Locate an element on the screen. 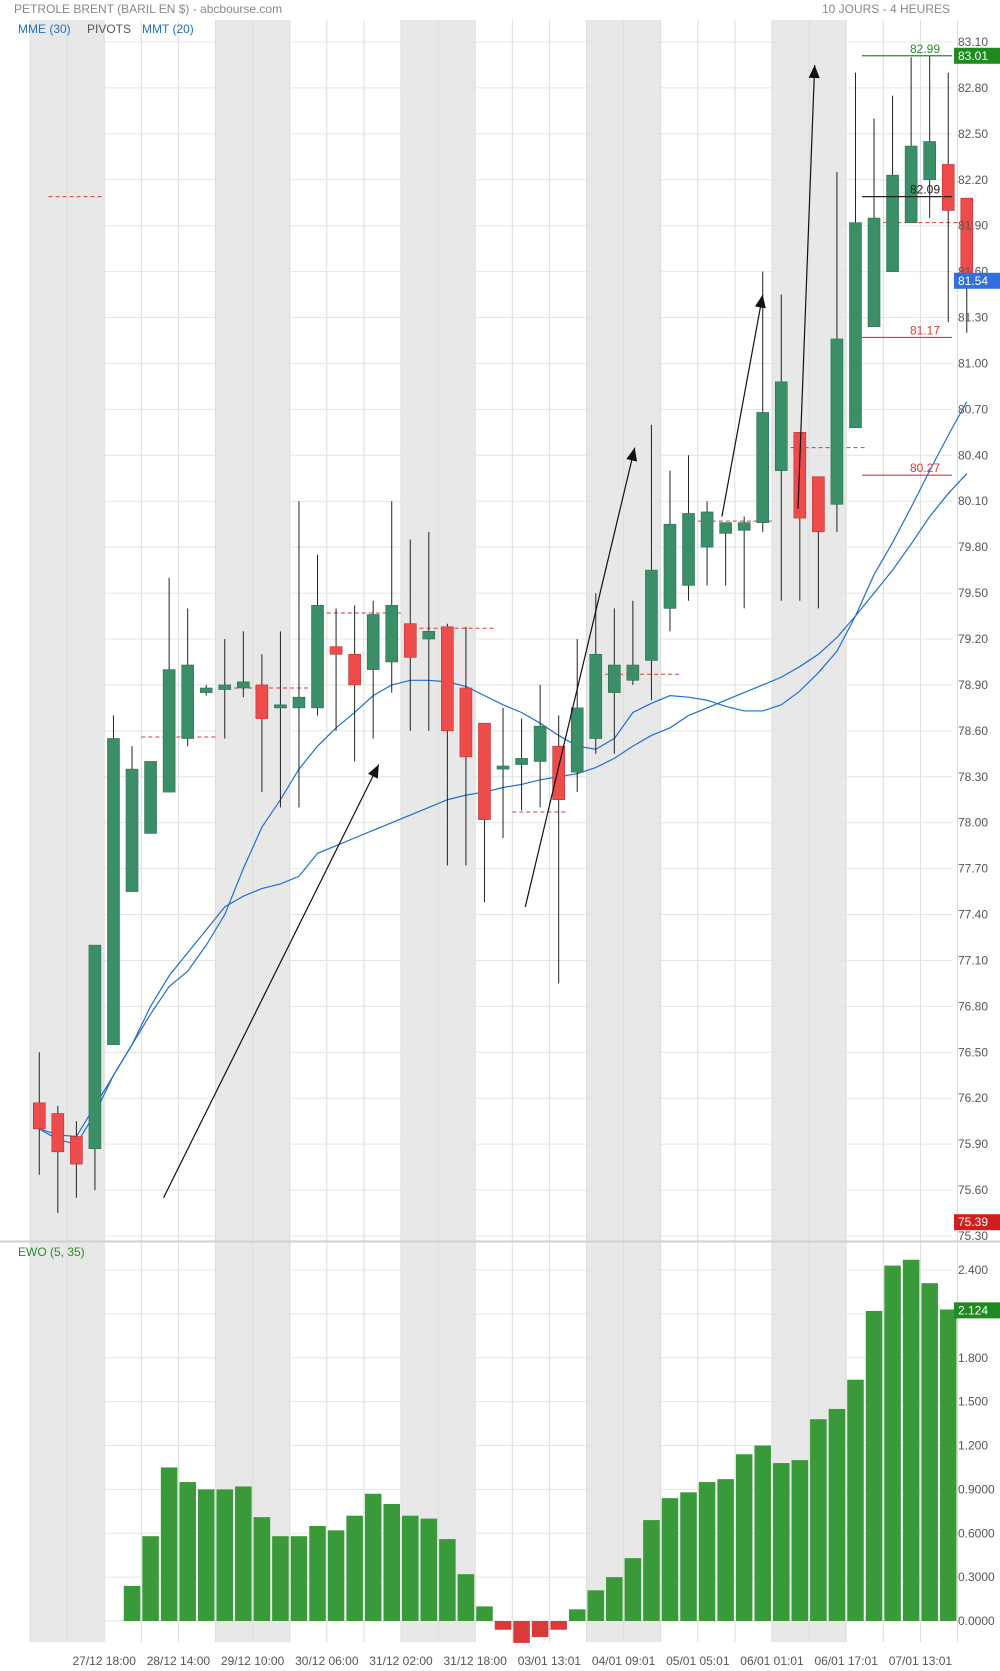 This screenshot has width=1000, height=1671. legend-mmt: MMT (20) is located at coordinates (168, 29).